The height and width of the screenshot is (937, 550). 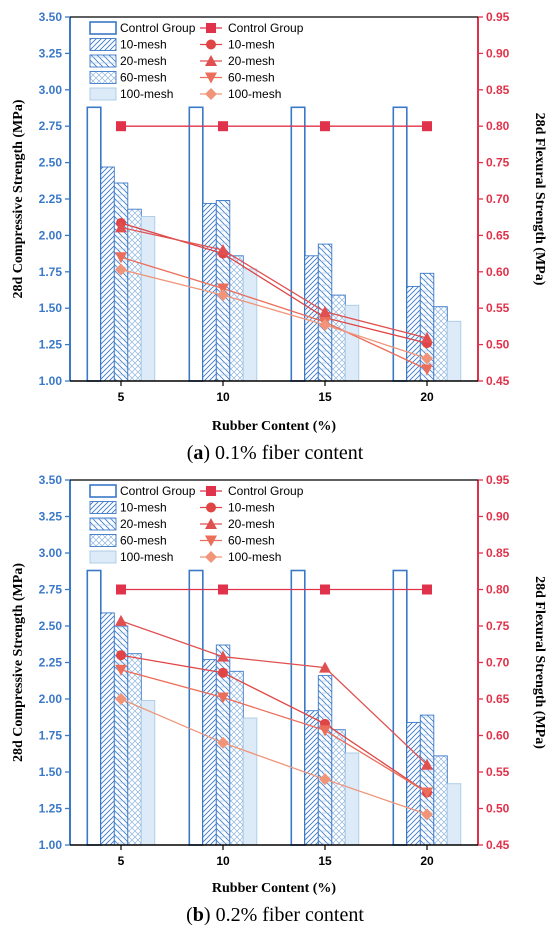 What do you see at coordinates (121, 861) in the screenshot?
I see `x-tick-label: 5` at bounding box center [121, 861].